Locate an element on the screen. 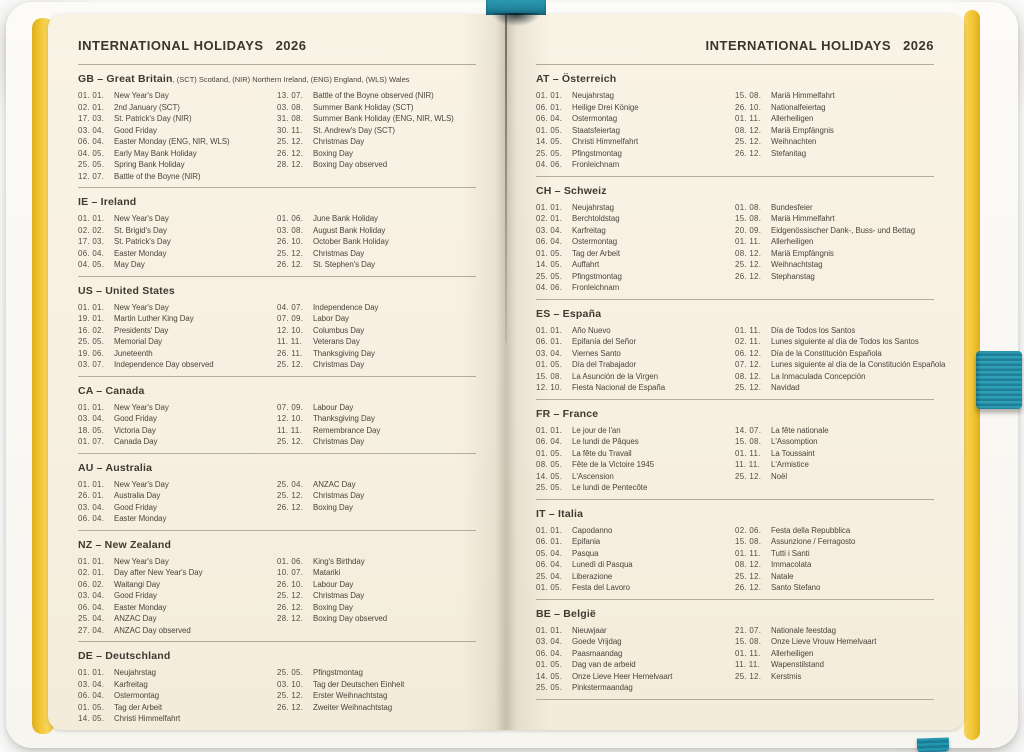 This screenshot has width=1024, height=752. holiday-name: Memorial Day is located at coordinates (138, 341).